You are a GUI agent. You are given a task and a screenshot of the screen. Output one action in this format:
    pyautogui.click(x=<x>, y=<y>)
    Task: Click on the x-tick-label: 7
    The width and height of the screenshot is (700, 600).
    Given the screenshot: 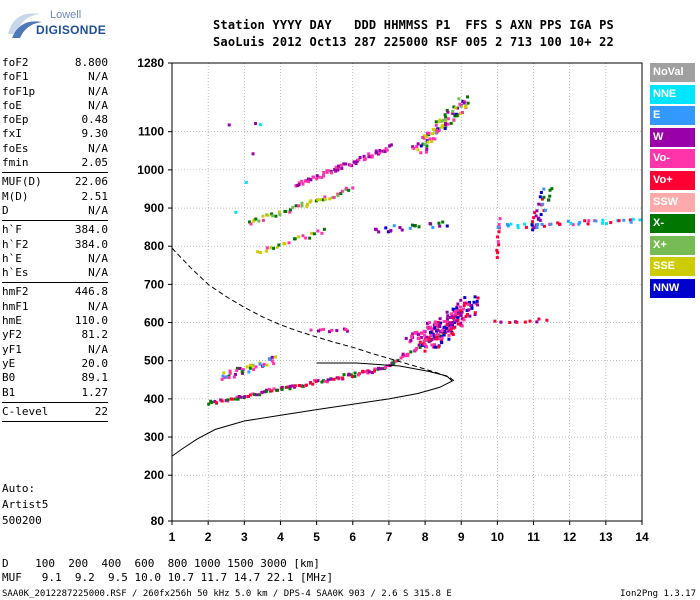 What is the action you would take?
    pyautogui.click(x=389, y=537)
    